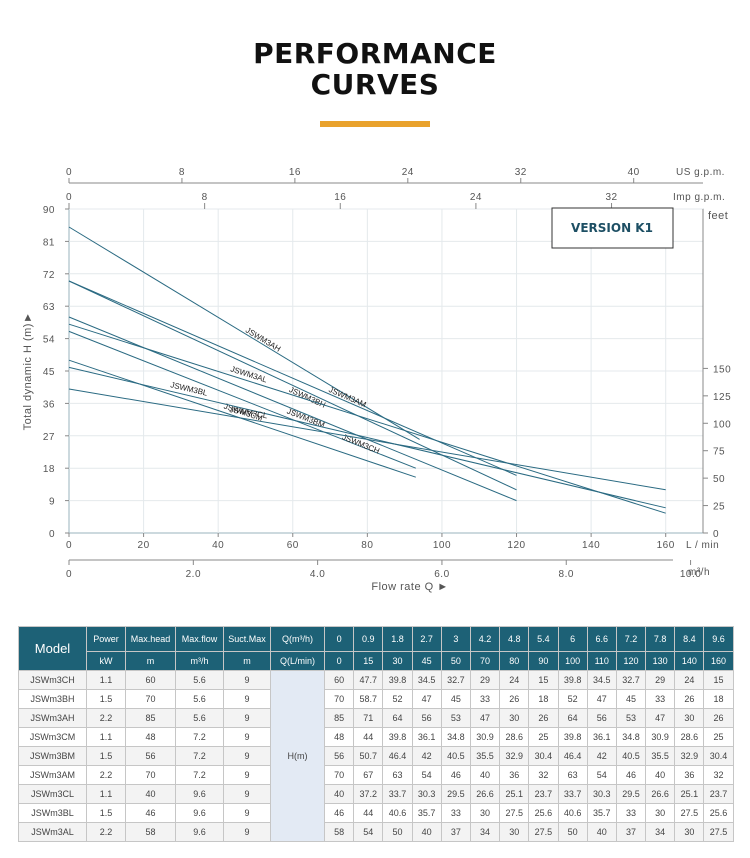  Describe the element at coordinates (397, 832) in the screenshot. I see `head-value-cell: 50` at that location.